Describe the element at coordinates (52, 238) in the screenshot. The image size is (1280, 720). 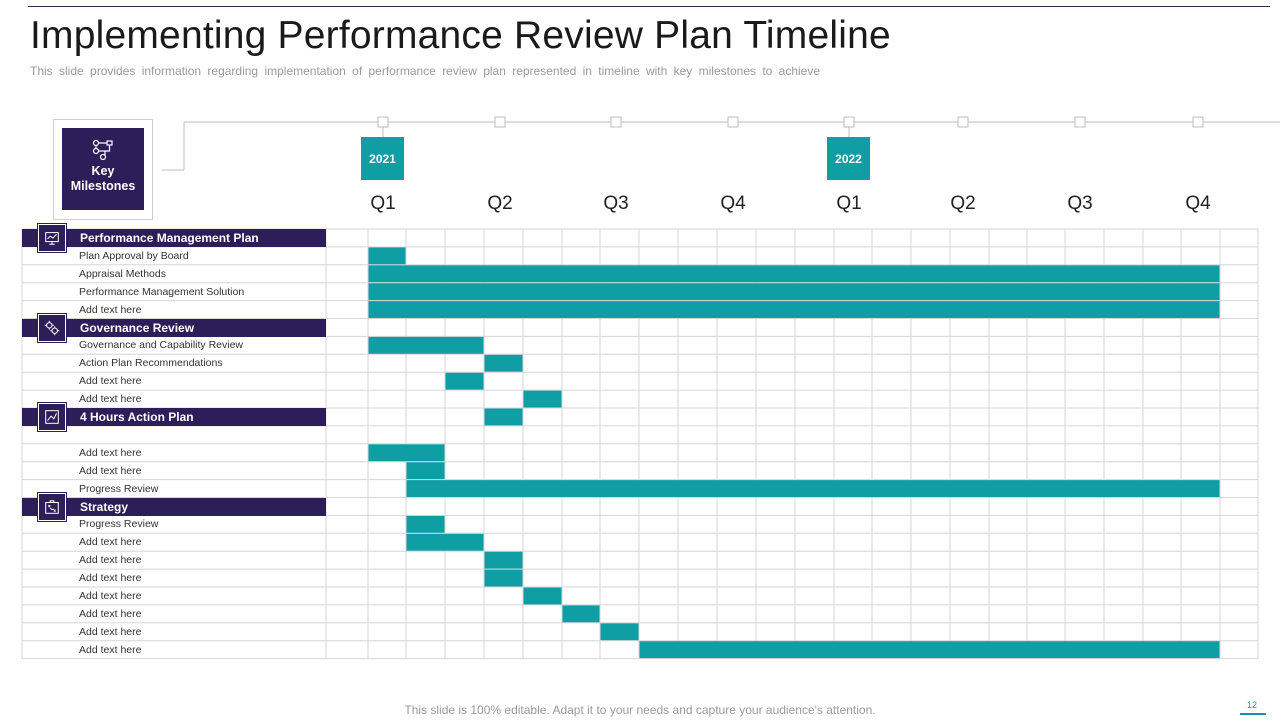
I see `presentation-icon` at that location.